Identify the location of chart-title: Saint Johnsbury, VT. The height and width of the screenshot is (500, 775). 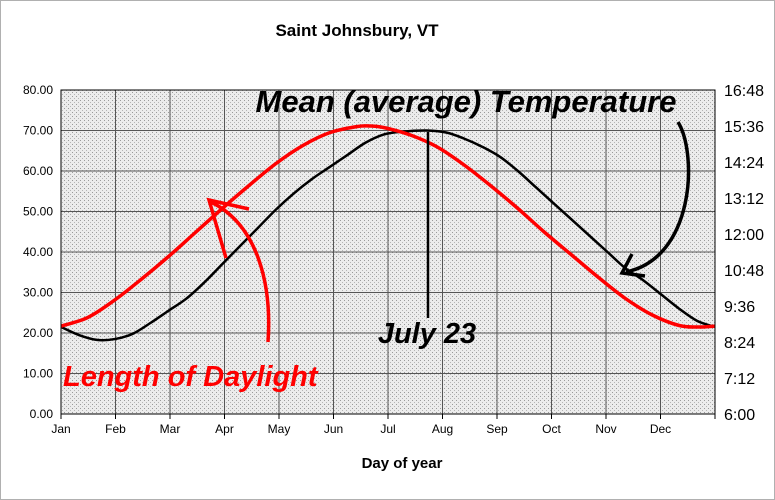
(357, 30).